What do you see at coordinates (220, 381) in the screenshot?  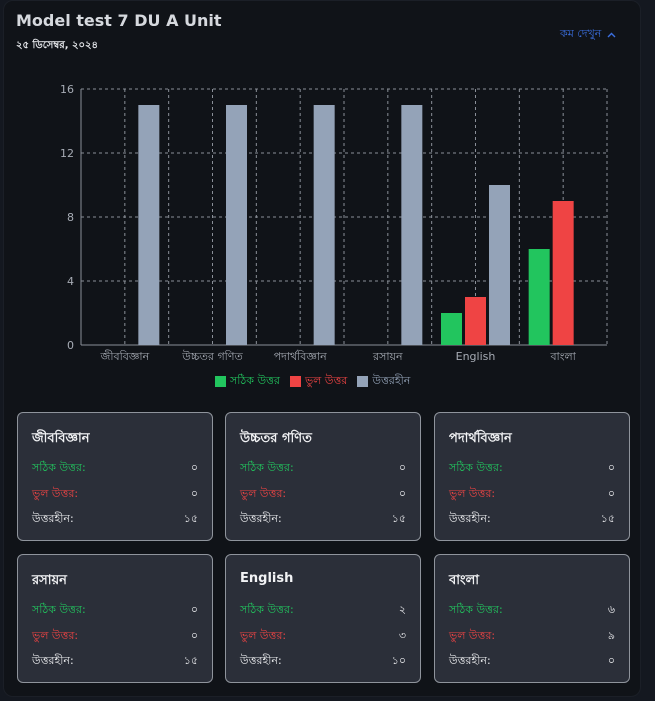 I see `legend-swatch-correct` at bounding box center [220, 381].